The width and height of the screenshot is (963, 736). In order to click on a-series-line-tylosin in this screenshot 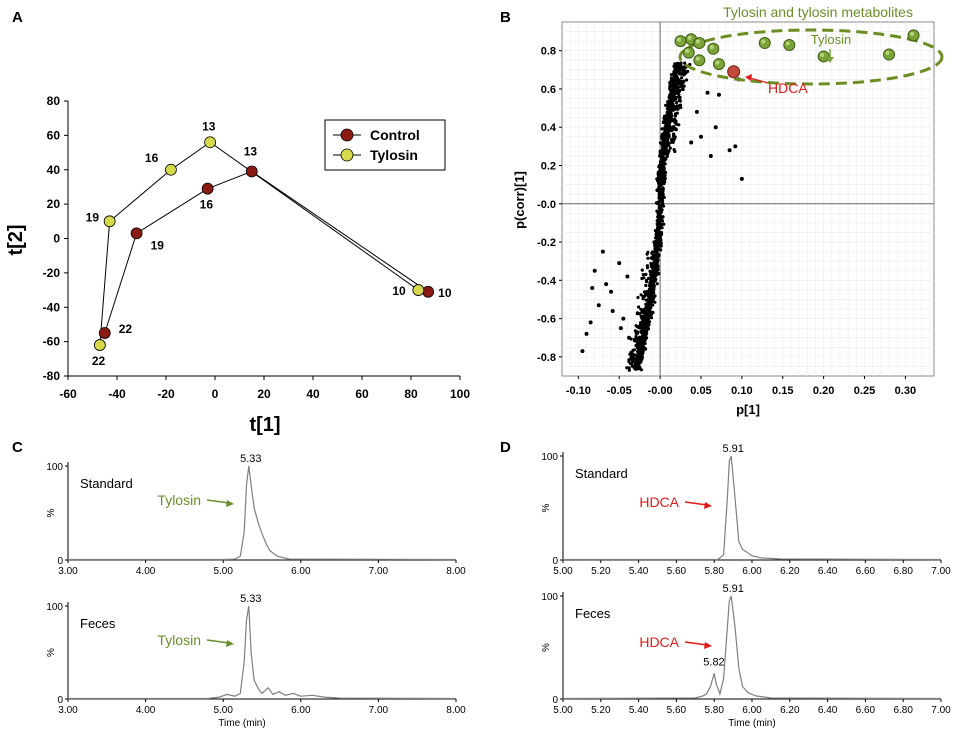, I will do `click(259, 243)`.